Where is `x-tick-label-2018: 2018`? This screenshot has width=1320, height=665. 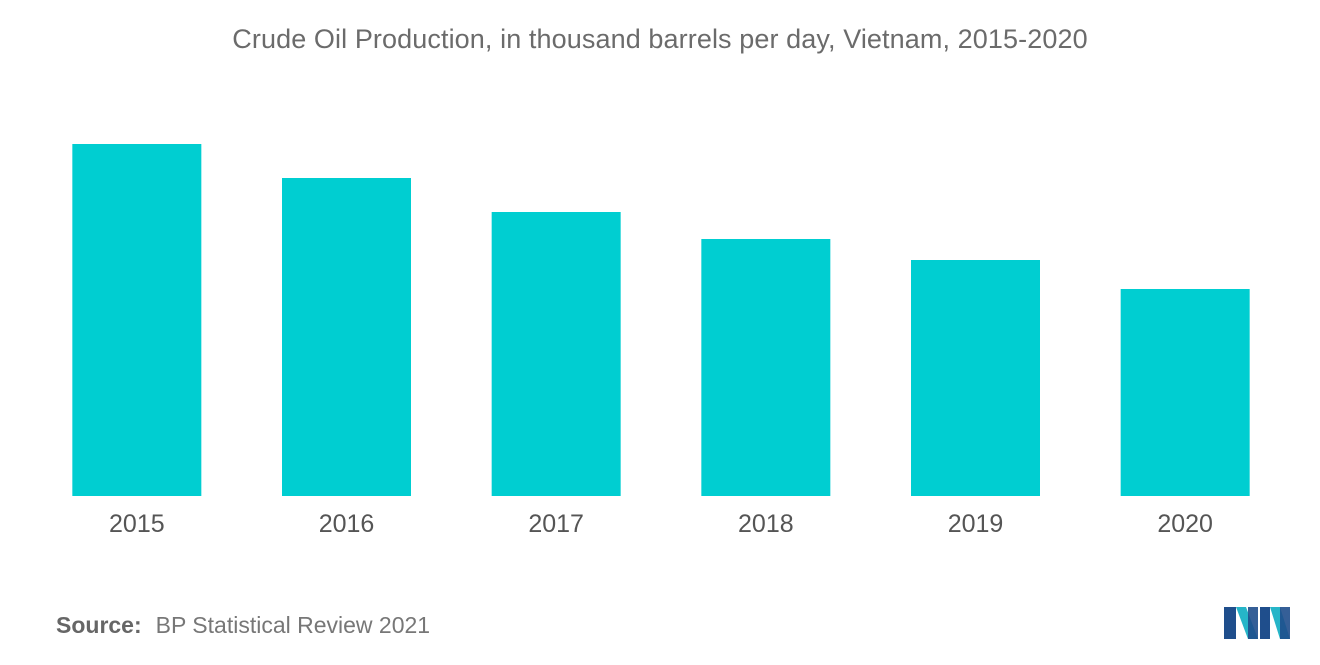 x-tick-label-2018: 2018 is located at coordinates (766, 524).